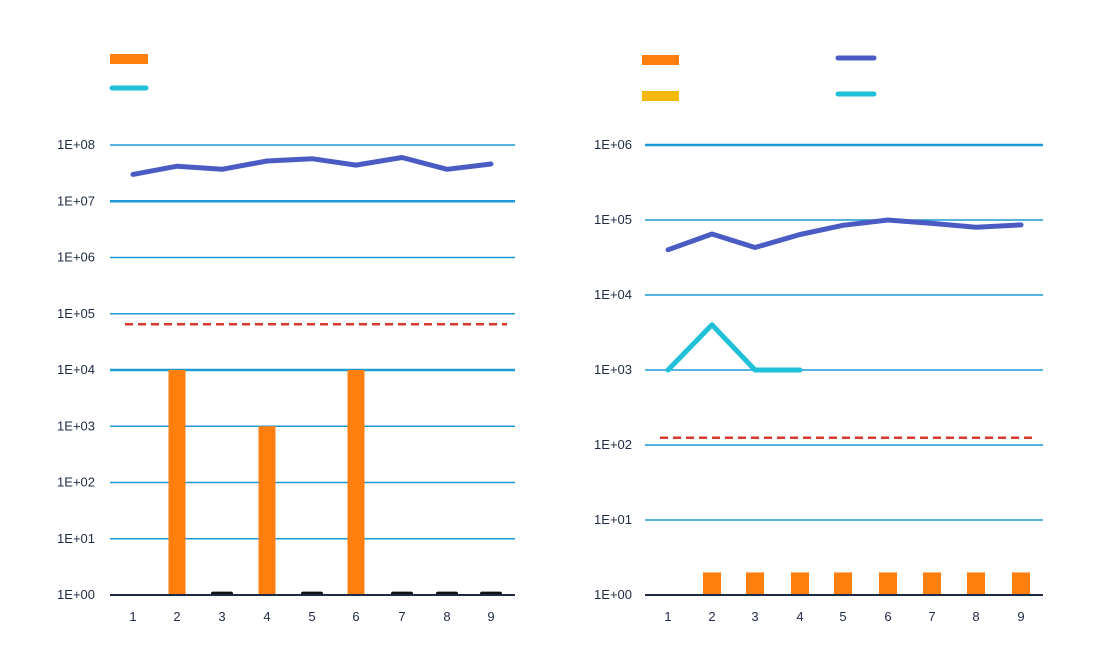  What do you see at coordinates (734, 347) in the screenshot?
I see `series-line-secondary` at bounding box center [734, 347].